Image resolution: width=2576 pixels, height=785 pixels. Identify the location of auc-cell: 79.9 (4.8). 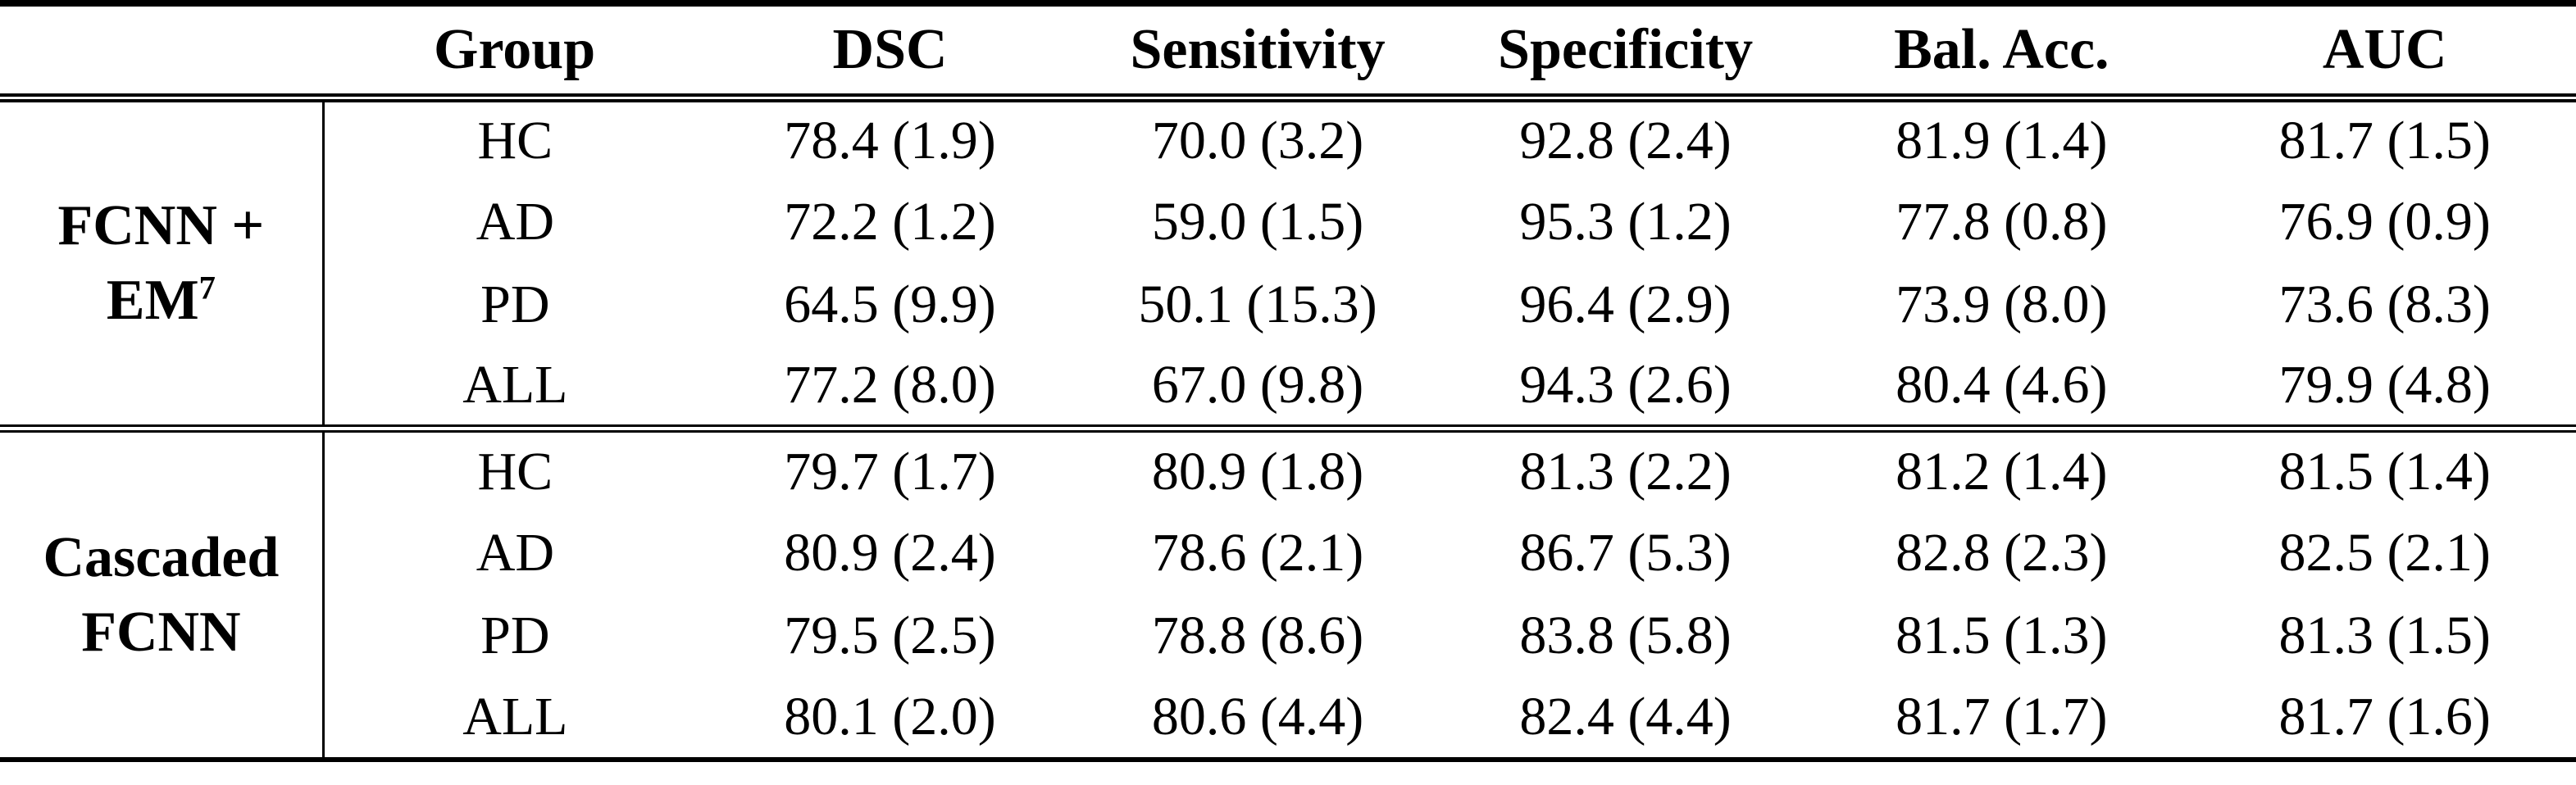
(2385, 385).